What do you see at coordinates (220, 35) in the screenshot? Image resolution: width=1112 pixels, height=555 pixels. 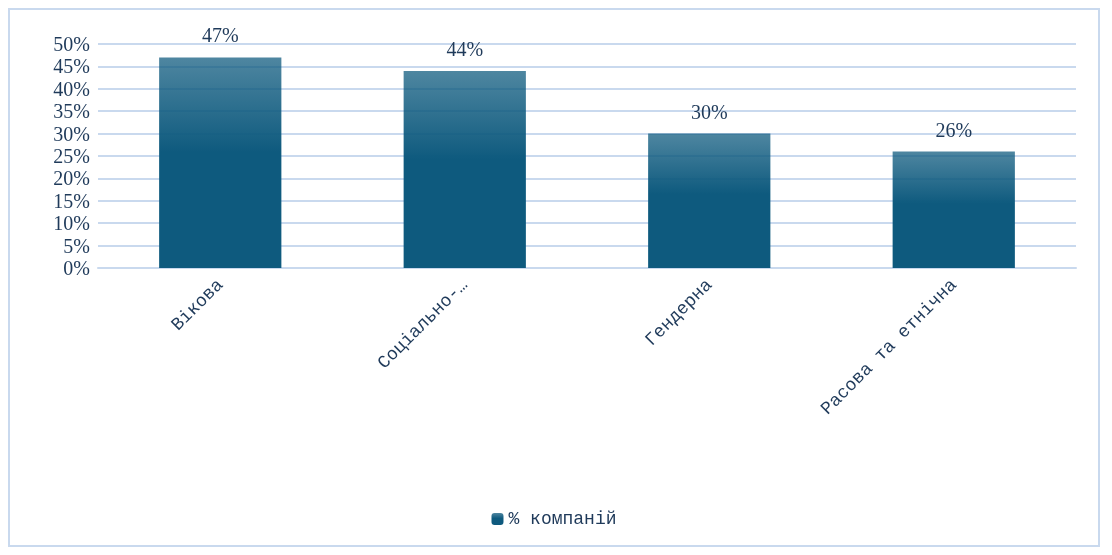 I see `data-label: 47%` at bounding box center [220, 35].